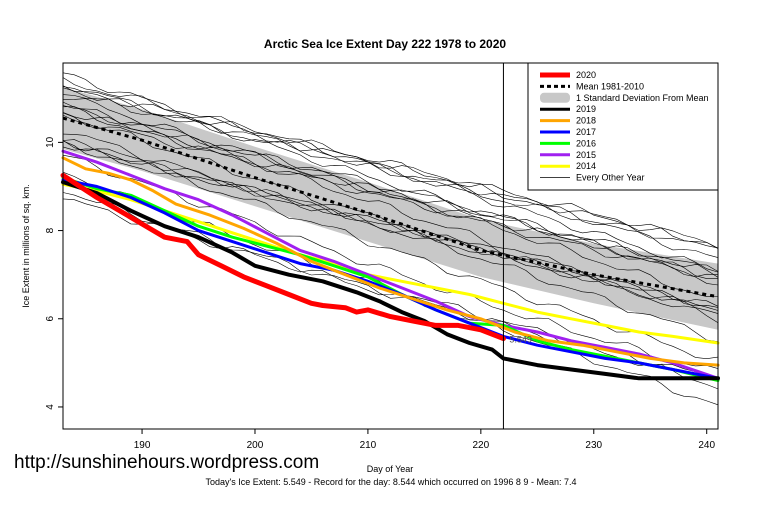 The width and height of the screenshot is (760, 505). What do you see at coordinates (623, 126) in the screenshot?
I see `legend-box` at bounding box center [623, 126].